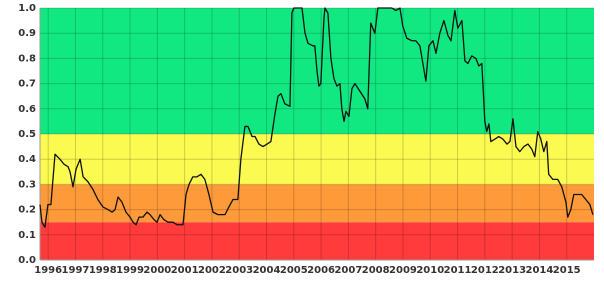 The width and height of the screenshot is (604, 304). I want to click on y-tick-label: 0.1, so click(27, 235).